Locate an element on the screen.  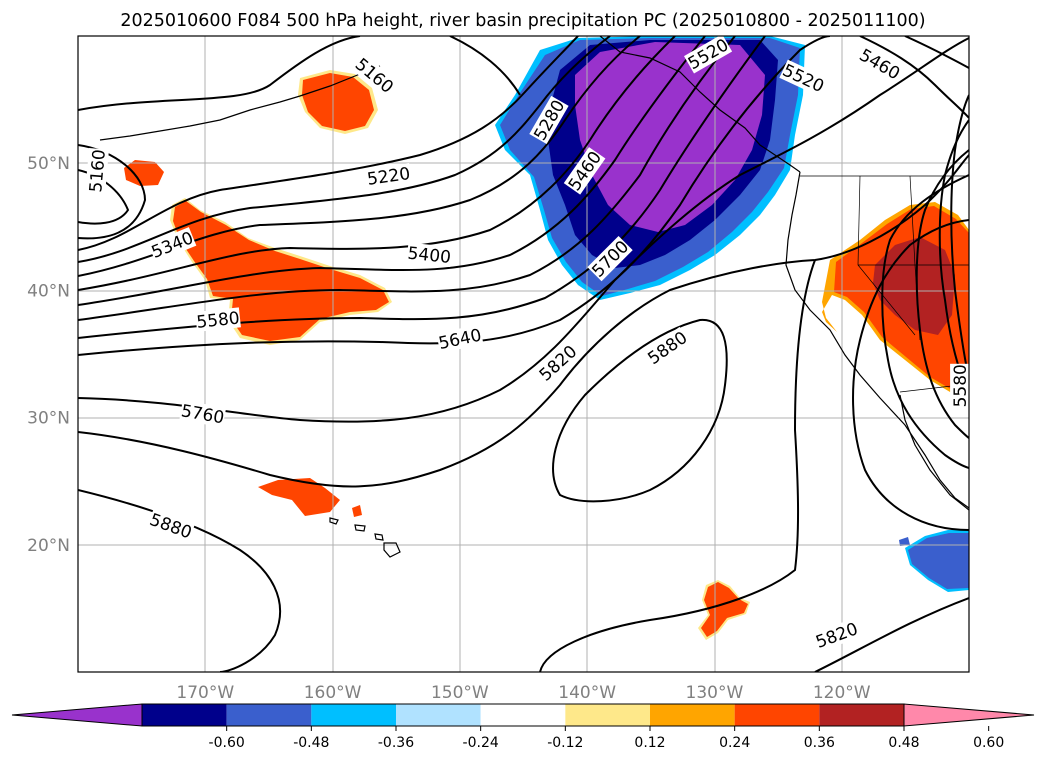
colorbar-extend-high is located at coordinates (969, 715).